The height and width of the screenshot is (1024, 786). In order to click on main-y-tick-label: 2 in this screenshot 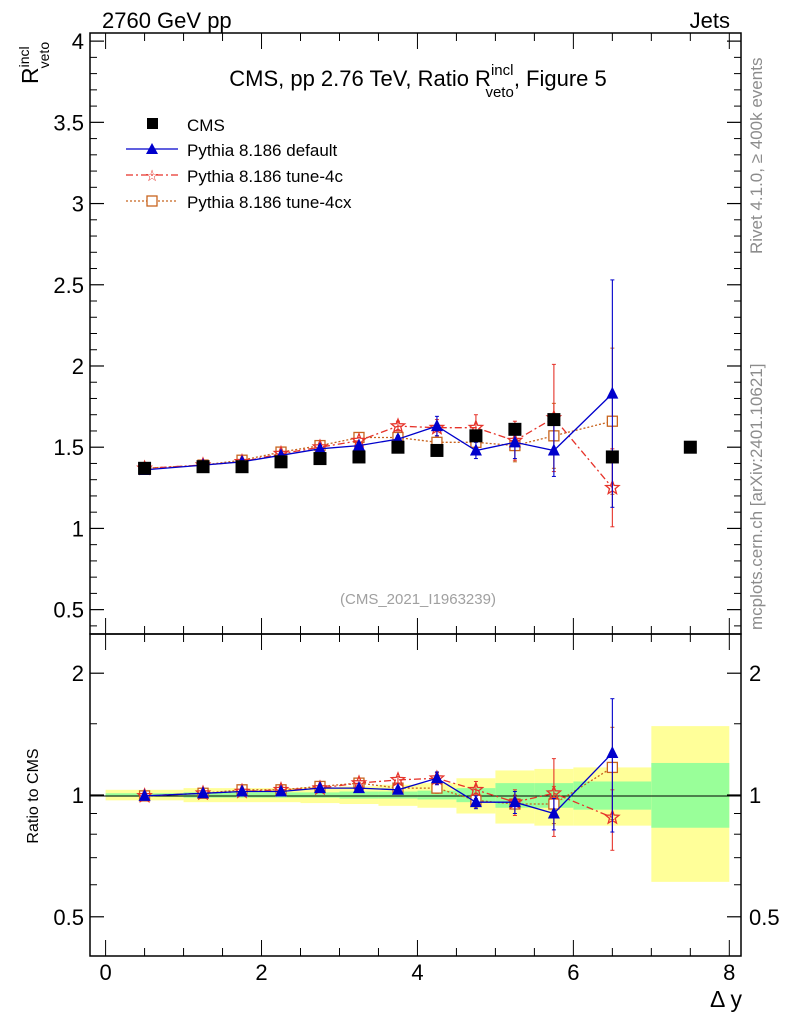, I will do `click(78, 366)`.